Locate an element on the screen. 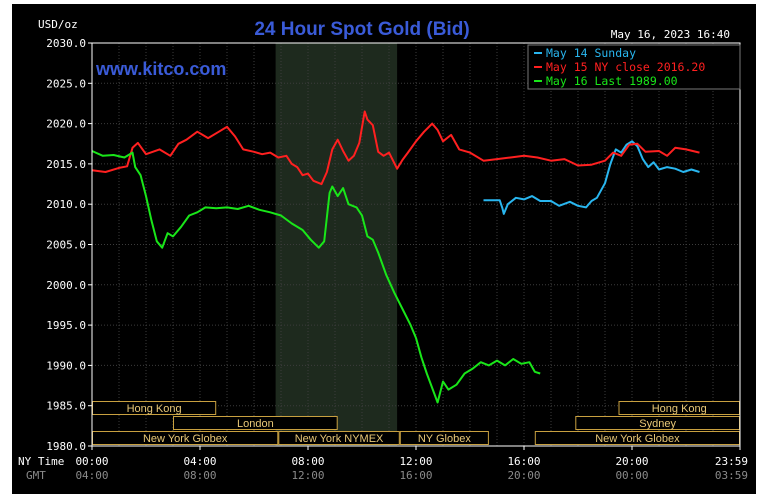 This screenshot has height=499, width=768. y-tick-label: 2010.0 is located at coordinates (66, 204).